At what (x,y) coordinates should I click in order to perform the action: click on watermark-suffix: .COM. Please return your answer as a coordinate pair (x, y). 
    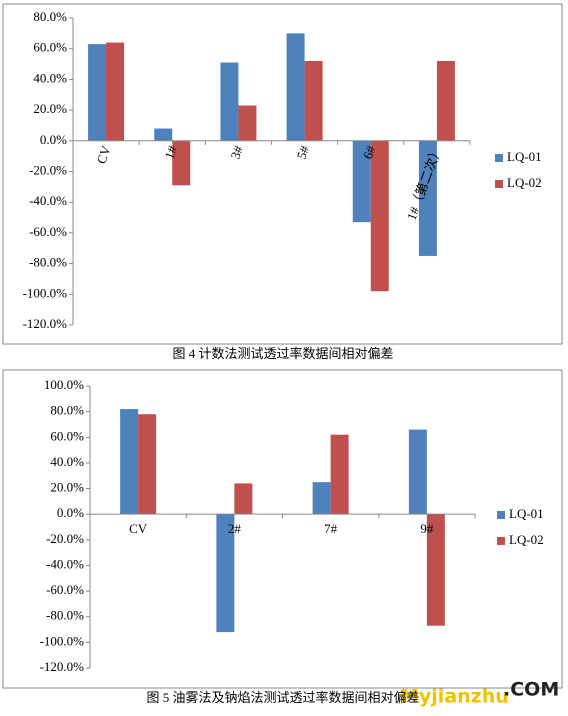
    Looking at the image, I should click on (531, 690).